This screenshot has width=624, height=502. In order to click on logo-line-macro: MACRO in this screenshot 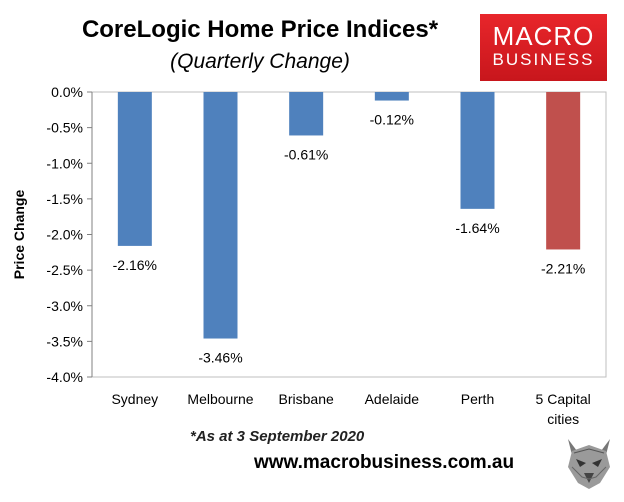, I will do `click(543, 36)`.